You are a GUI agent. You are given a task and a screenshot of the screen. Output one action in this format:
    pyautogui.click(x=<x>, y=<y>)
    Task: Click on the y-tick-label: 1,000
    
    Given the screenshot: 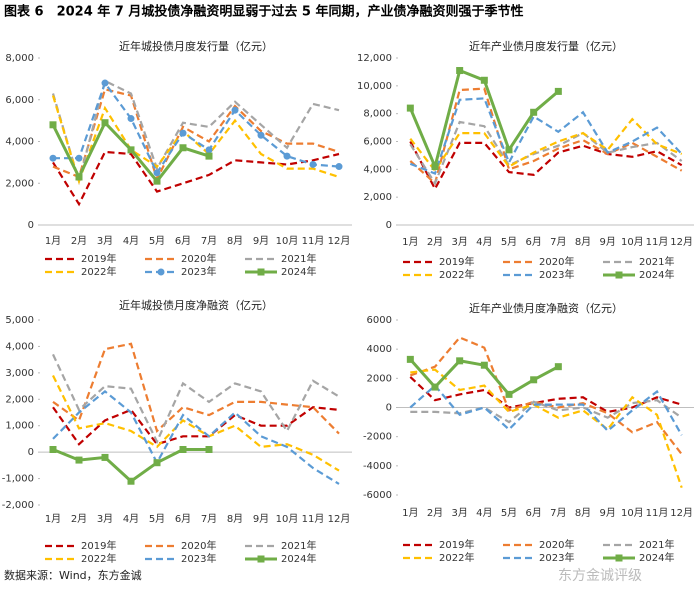 What is the action you would take?
    pyautogui.click(x=19, y=426)
    